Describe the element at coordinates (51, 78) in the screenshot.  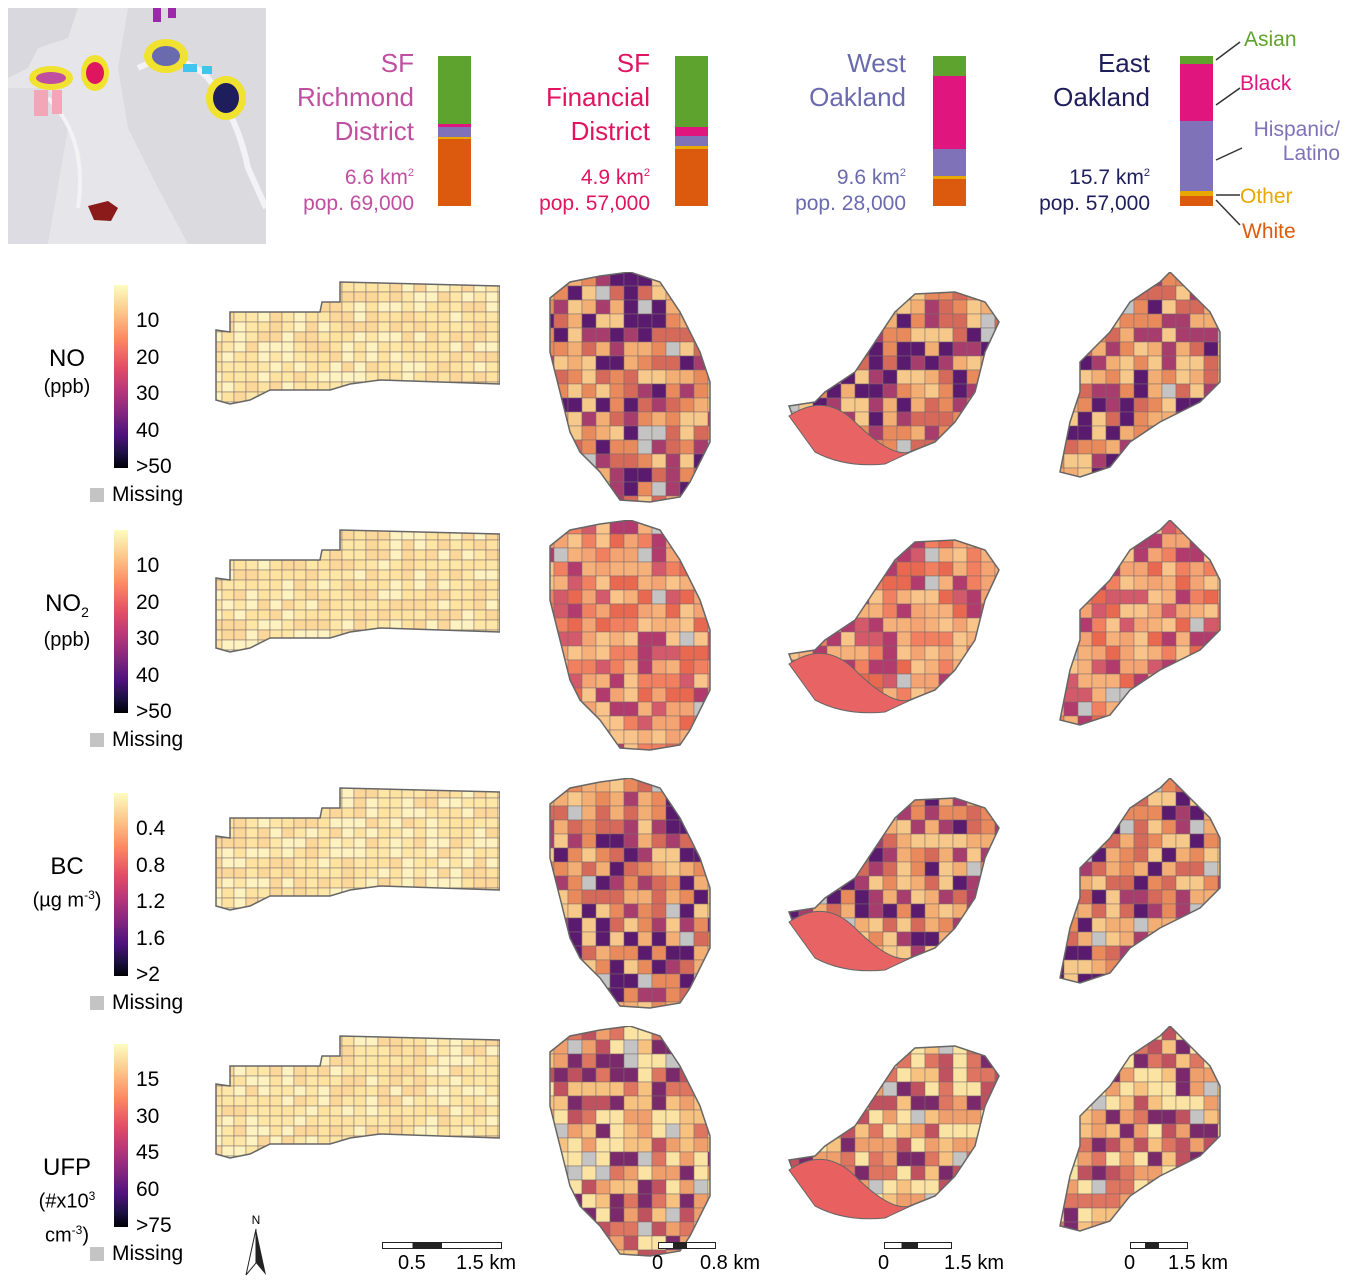
I see `site-marker-richmond` at that location.